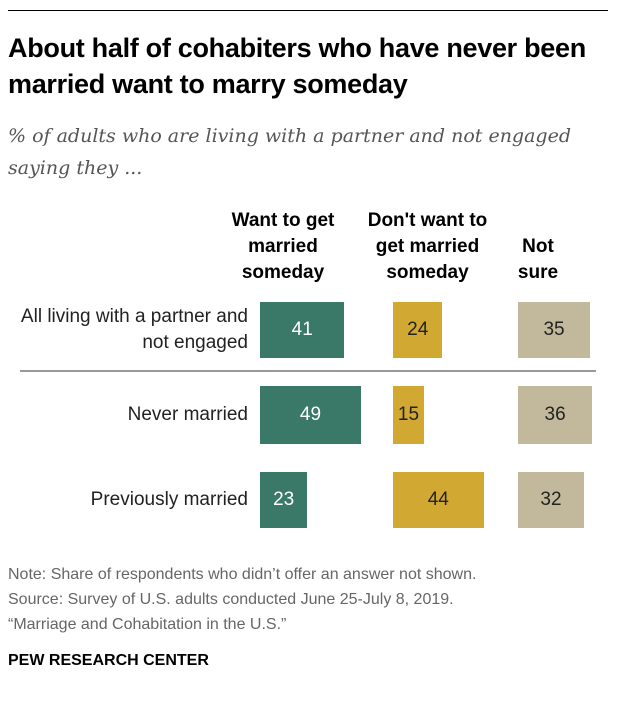 The height and width of the screenshot is (712, 622). I want to click on column-header-dont-want: Don't want to get married someday, so click(427, 246).